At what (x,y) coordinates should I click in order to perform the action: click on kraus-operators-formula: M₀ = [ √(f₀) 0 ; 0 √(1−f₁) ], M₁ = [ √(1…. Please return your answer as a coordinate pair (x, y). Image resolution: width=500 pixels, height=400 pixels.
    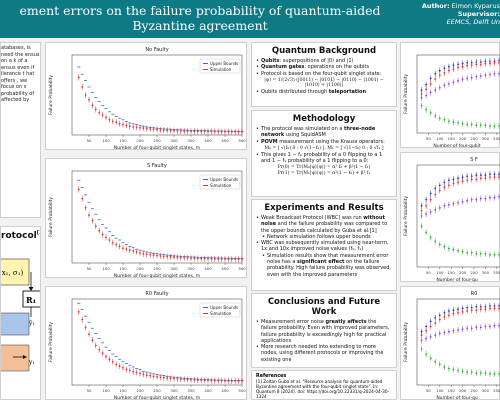
    Looking at the image, I should click on (324, 148).